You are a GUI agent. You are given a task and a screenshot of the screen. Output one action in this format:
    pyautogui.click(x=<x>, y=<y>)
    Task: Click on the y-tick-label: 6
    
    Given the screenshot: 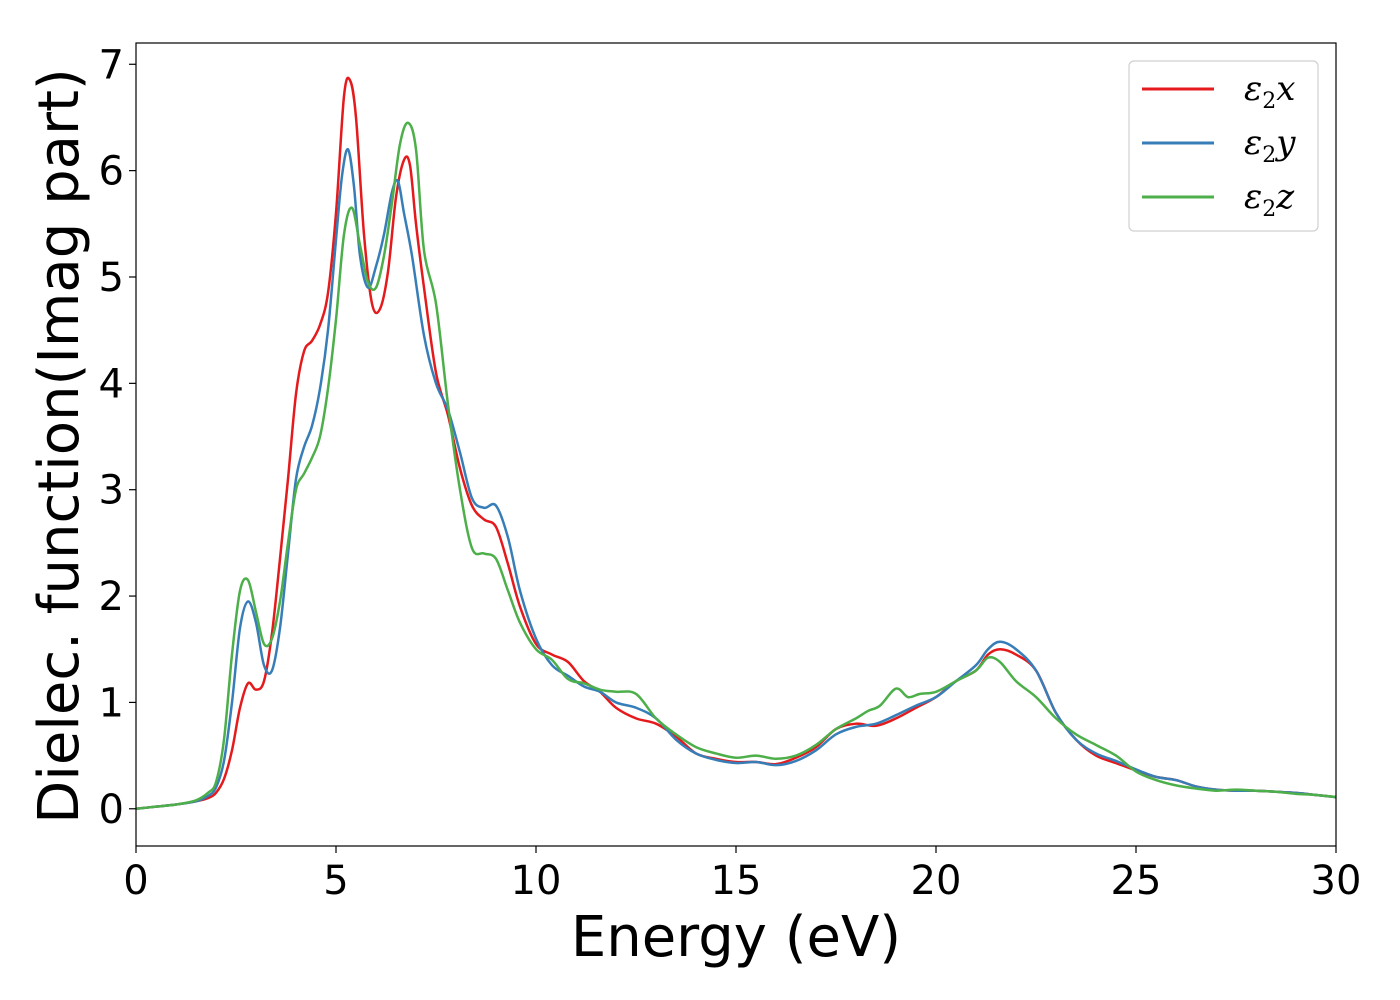 What is the action you would take?
    pyautogui.click(x=111, y=172)
    